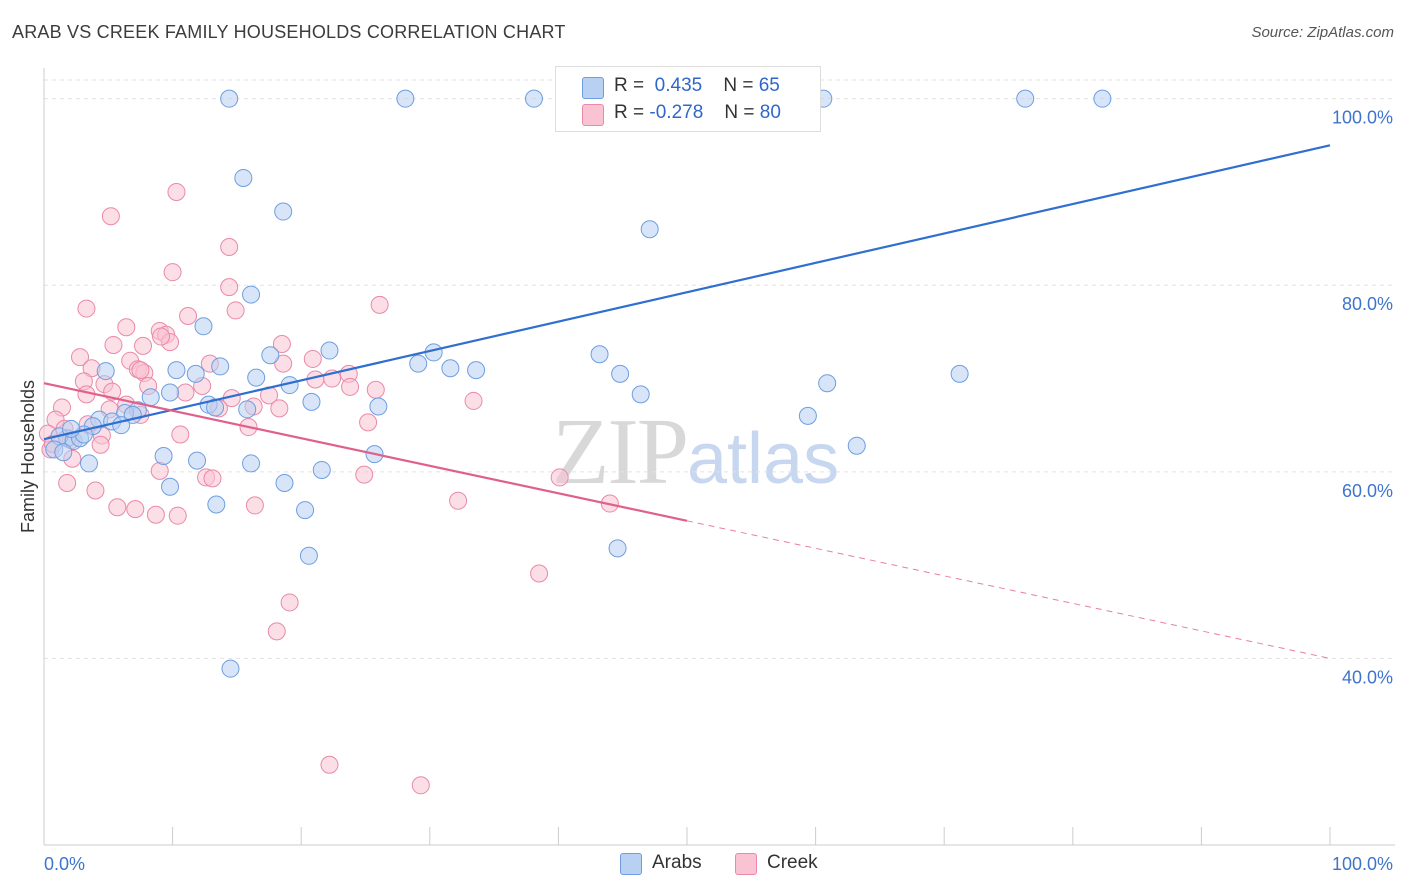 This screenshot has width=1406, height=892. I want to click on creek-swatch, so click(593, 115).